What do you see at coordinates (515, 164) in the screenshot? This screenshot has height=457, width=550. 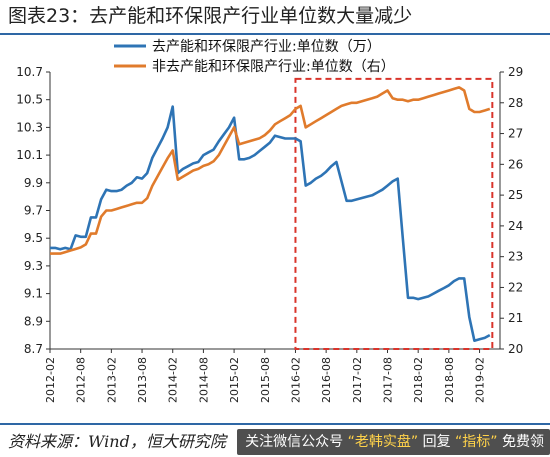 I see `y-right-tick-label: 26` at bounding box center [515, 164].